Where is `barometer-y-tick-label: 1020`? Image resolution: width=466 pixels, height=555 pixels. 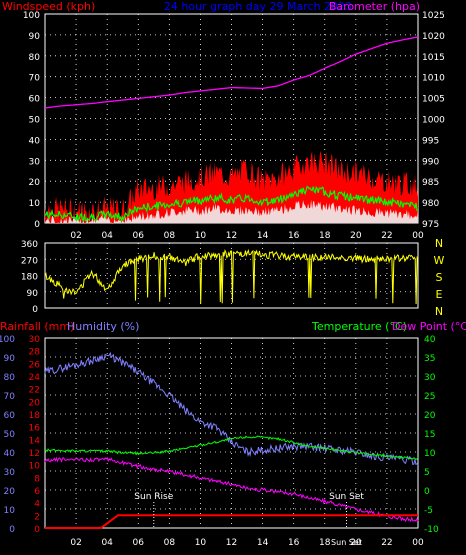
barometer-y-tick-label: 1020 is located at coordinates (433, 37).